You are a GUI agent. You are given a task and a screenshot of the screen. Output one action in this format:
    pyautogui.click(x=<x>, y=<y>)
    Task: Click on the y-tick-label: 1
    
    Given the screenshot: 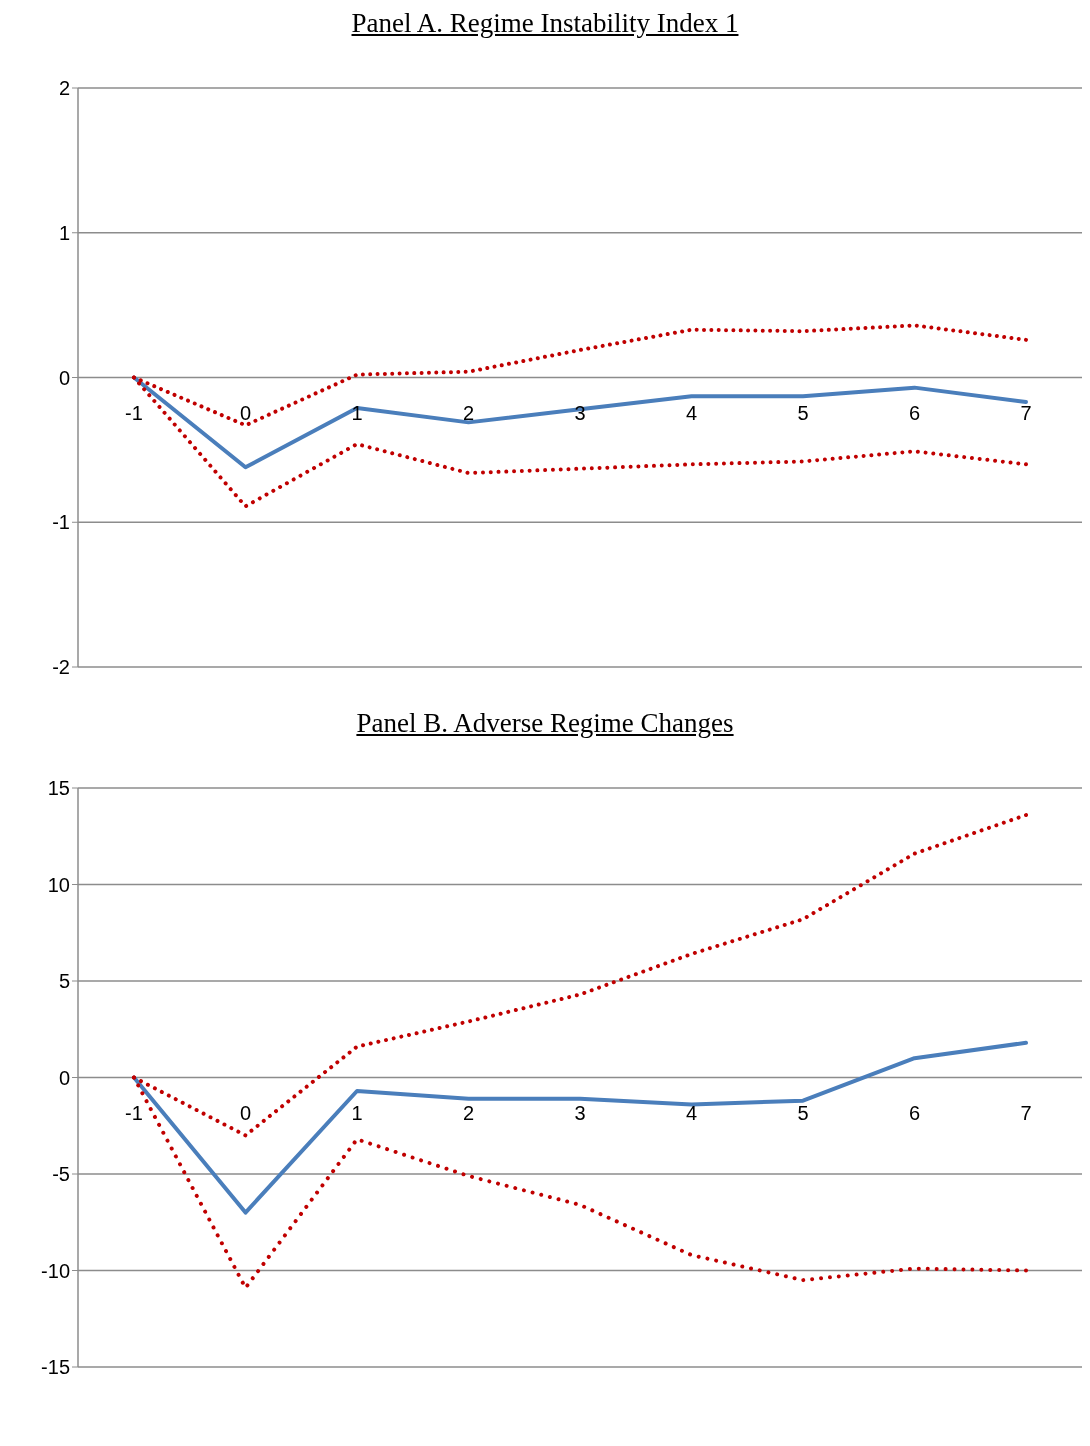 What is the action you would take?
    pyautogui.click(x=64, y=232)
    